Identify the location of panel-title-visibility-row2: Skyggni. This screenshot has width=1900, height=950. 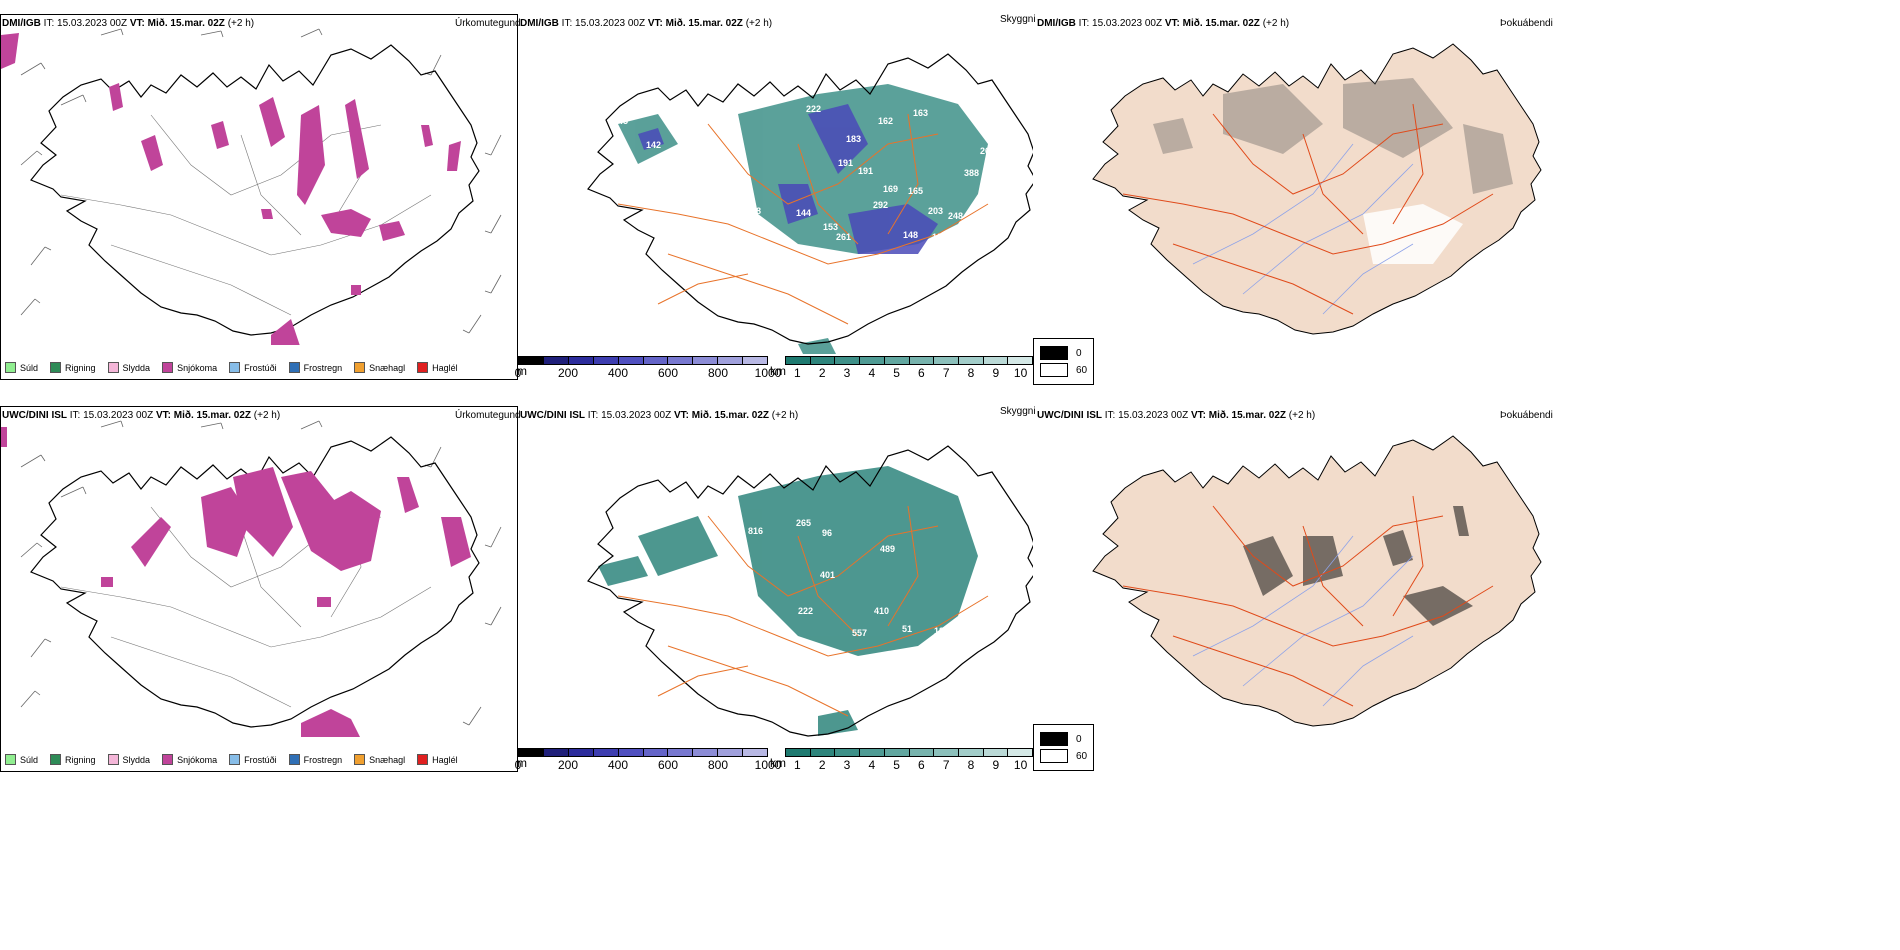
(1018, 411).